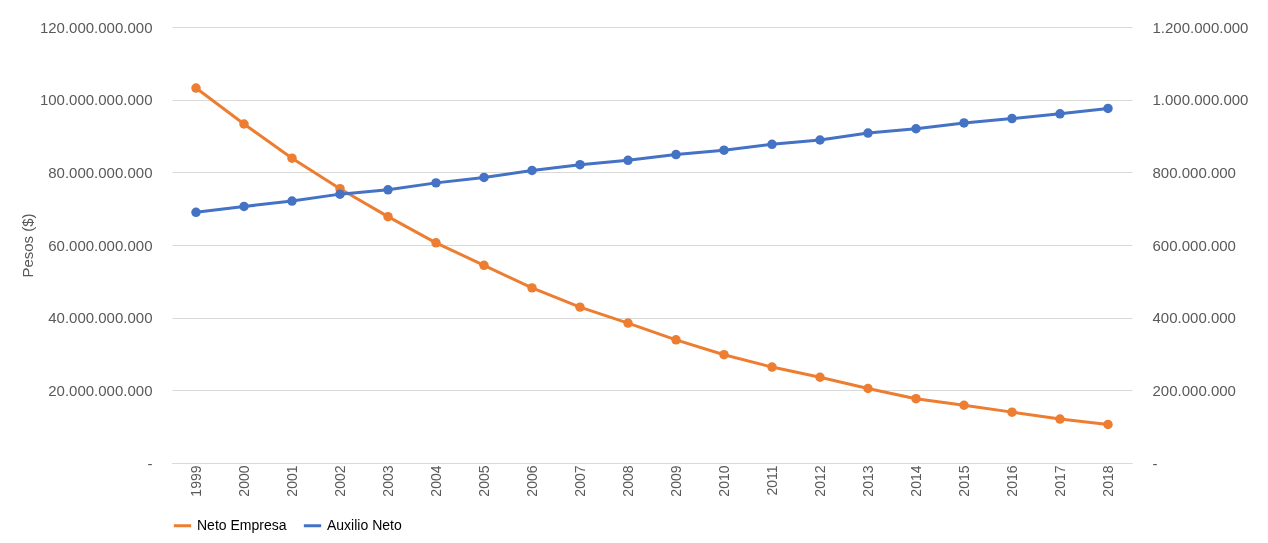 This screenshot has width=1268, height=543. Describe the element at coordinates (819, 481) in the screenshot. I see `x-tick-label: 2012` at that location.